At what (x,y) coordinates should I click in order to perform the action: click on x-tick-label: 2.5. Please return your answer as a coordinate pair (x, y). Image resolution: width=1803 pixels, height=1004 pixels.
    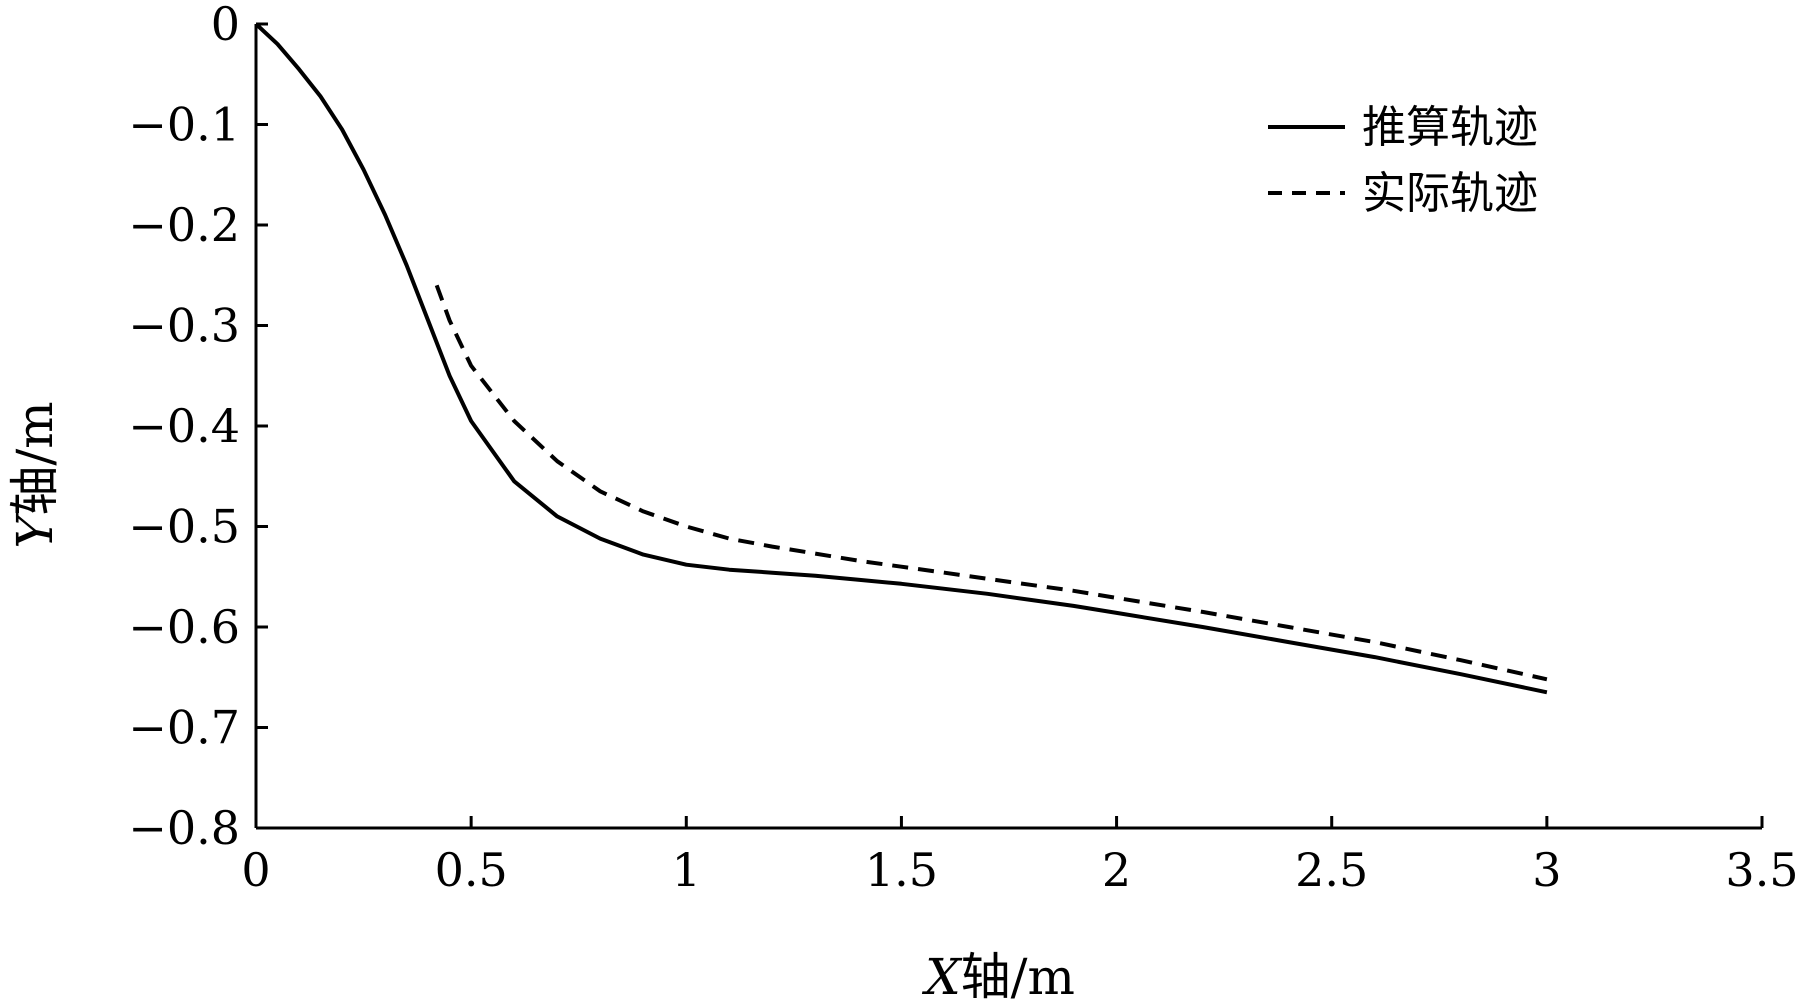
    Looking at the image, I should click on (1331, 870).